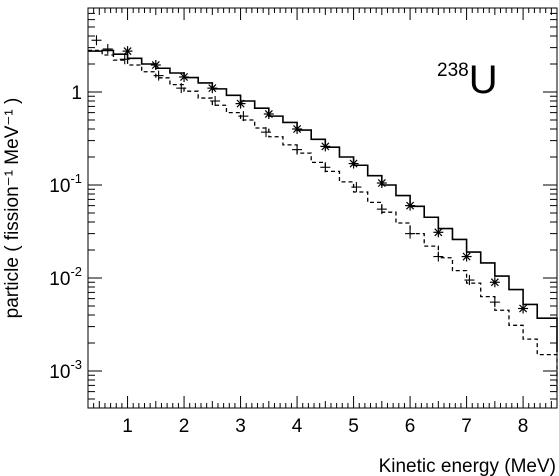  Describe the element at coordinates (467, 466) in the screenshot. I see `x-axis-title: Kinetic energy (MeV)` at that location.